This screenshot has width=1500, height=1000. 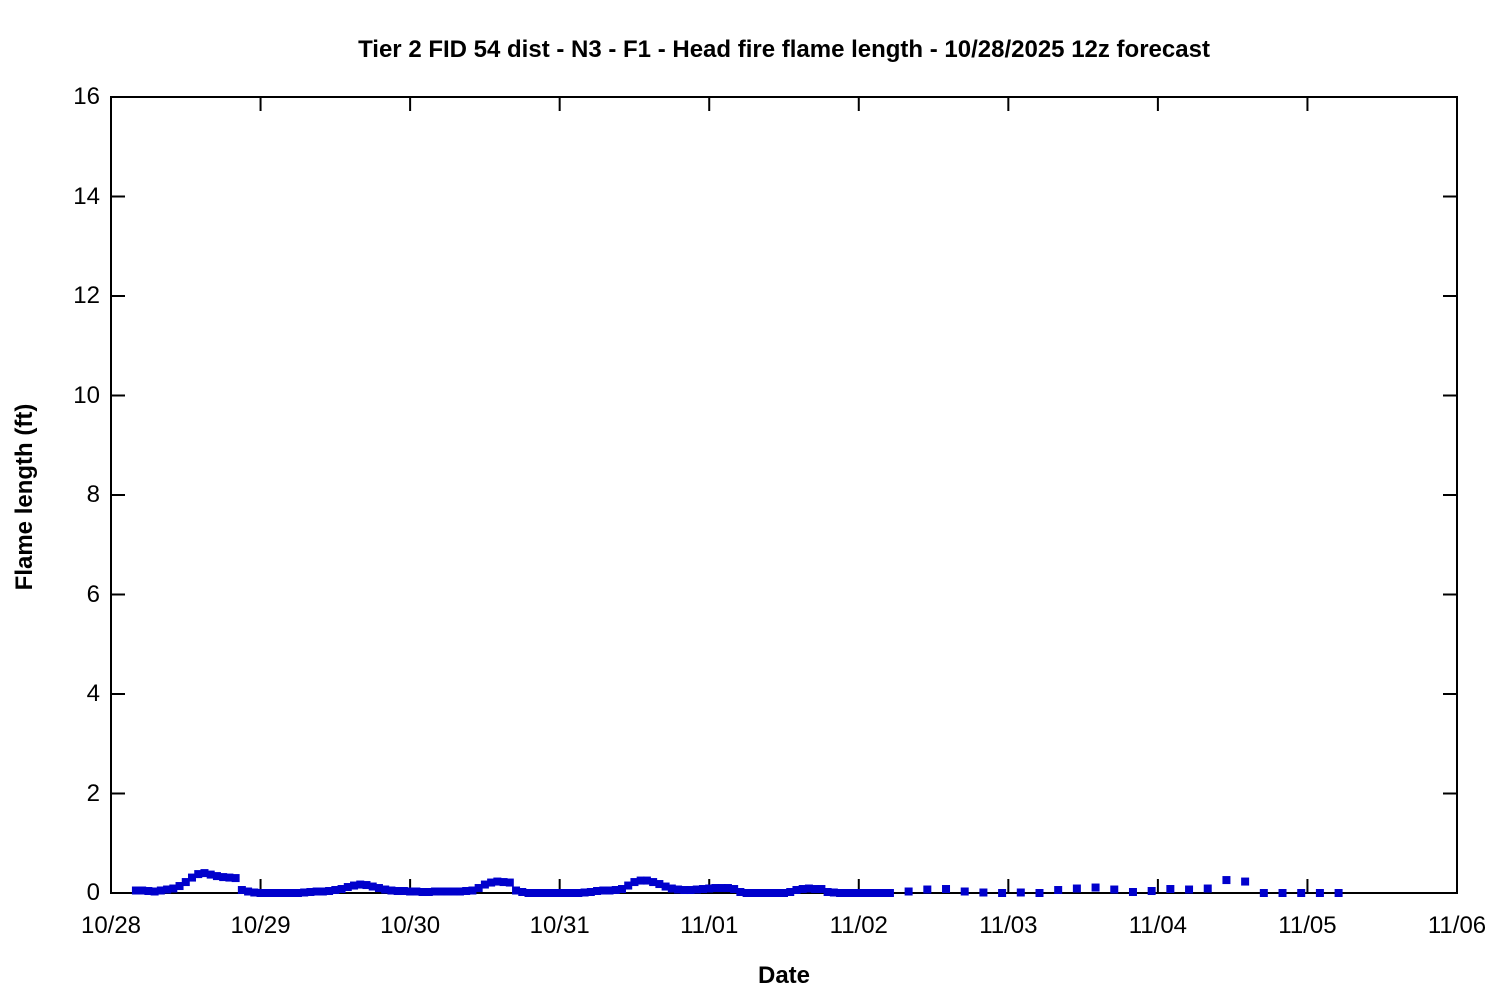 What do you see at coordinates (111, 925) in the screenshot?
I see `x-tick-label: 10/28` at bounding box center [111, 925].